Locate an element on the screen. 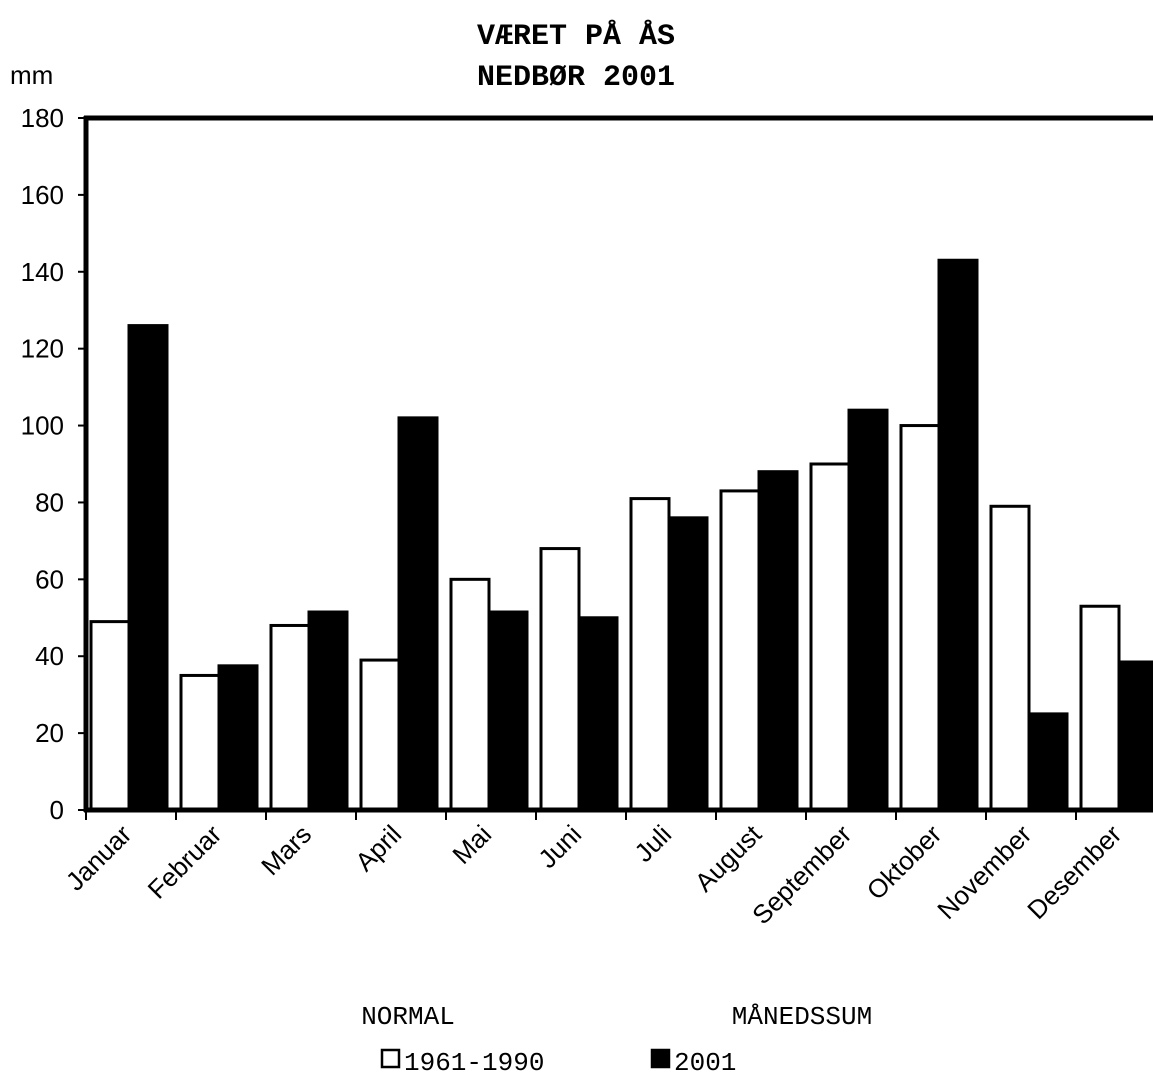  y-tick-label-60: 60 is located at coordinates (49, 579).